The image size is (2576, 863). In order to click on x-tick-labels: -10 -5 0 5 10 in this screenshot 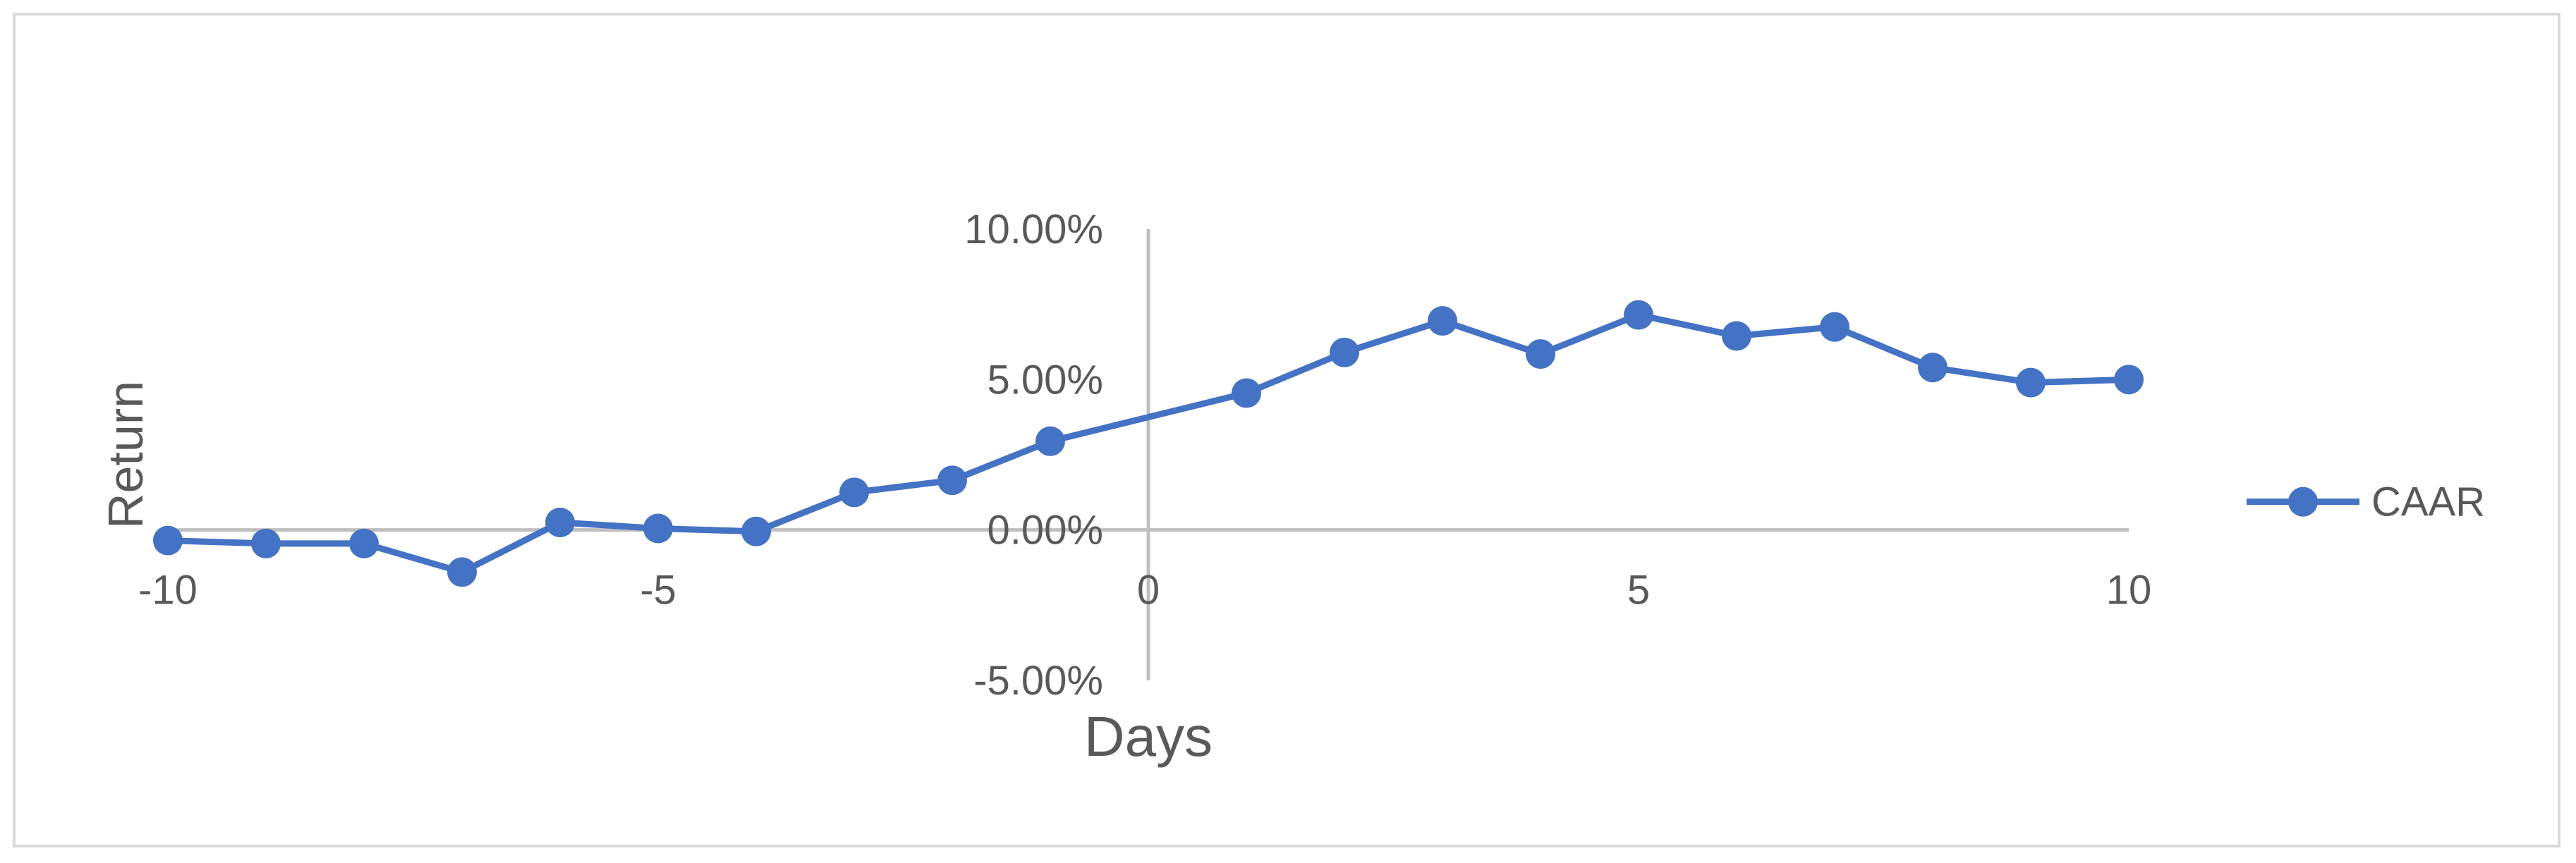, I will do `click(1144, 590)`.